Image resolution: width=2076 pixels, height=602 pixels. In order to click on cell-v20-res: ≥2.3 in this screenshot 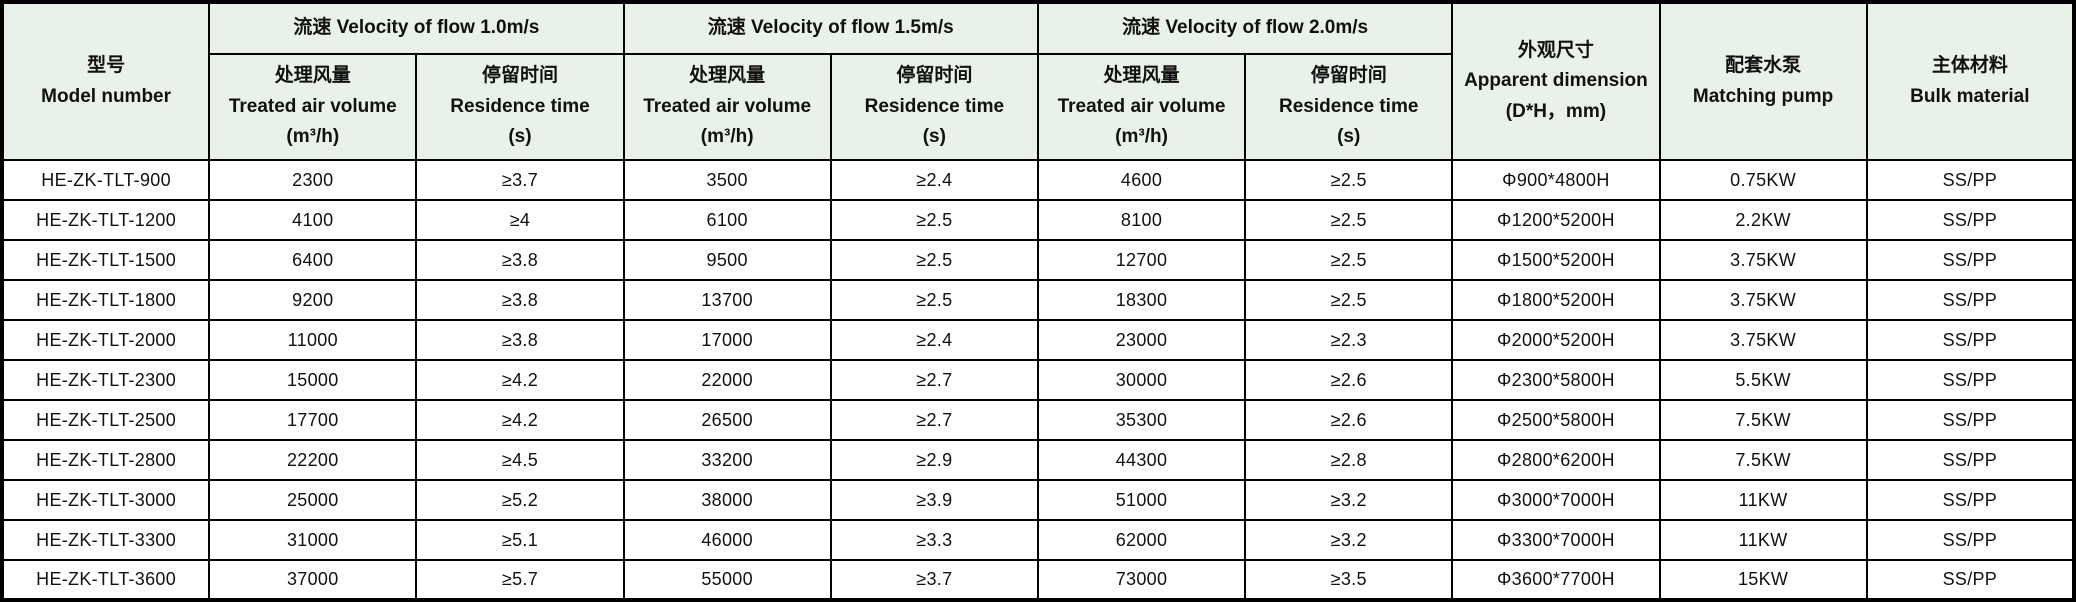, I will do `click(1349, 340)`.